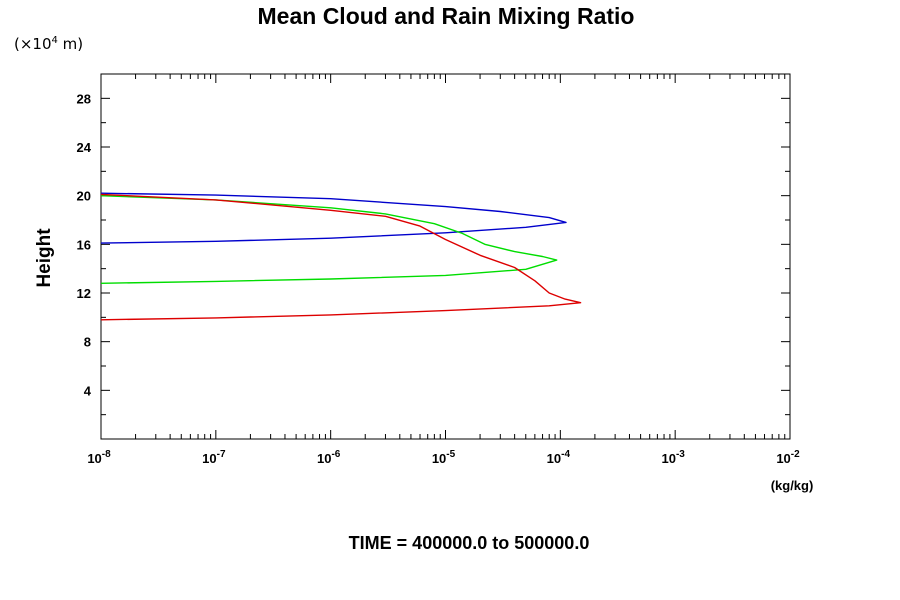 Image resolution: width=900 pixels, height=600 pixels. Describe the element at coordinates (55, 40) in the screenshot. I see `y-multiplier-exponent: 4` at that location.